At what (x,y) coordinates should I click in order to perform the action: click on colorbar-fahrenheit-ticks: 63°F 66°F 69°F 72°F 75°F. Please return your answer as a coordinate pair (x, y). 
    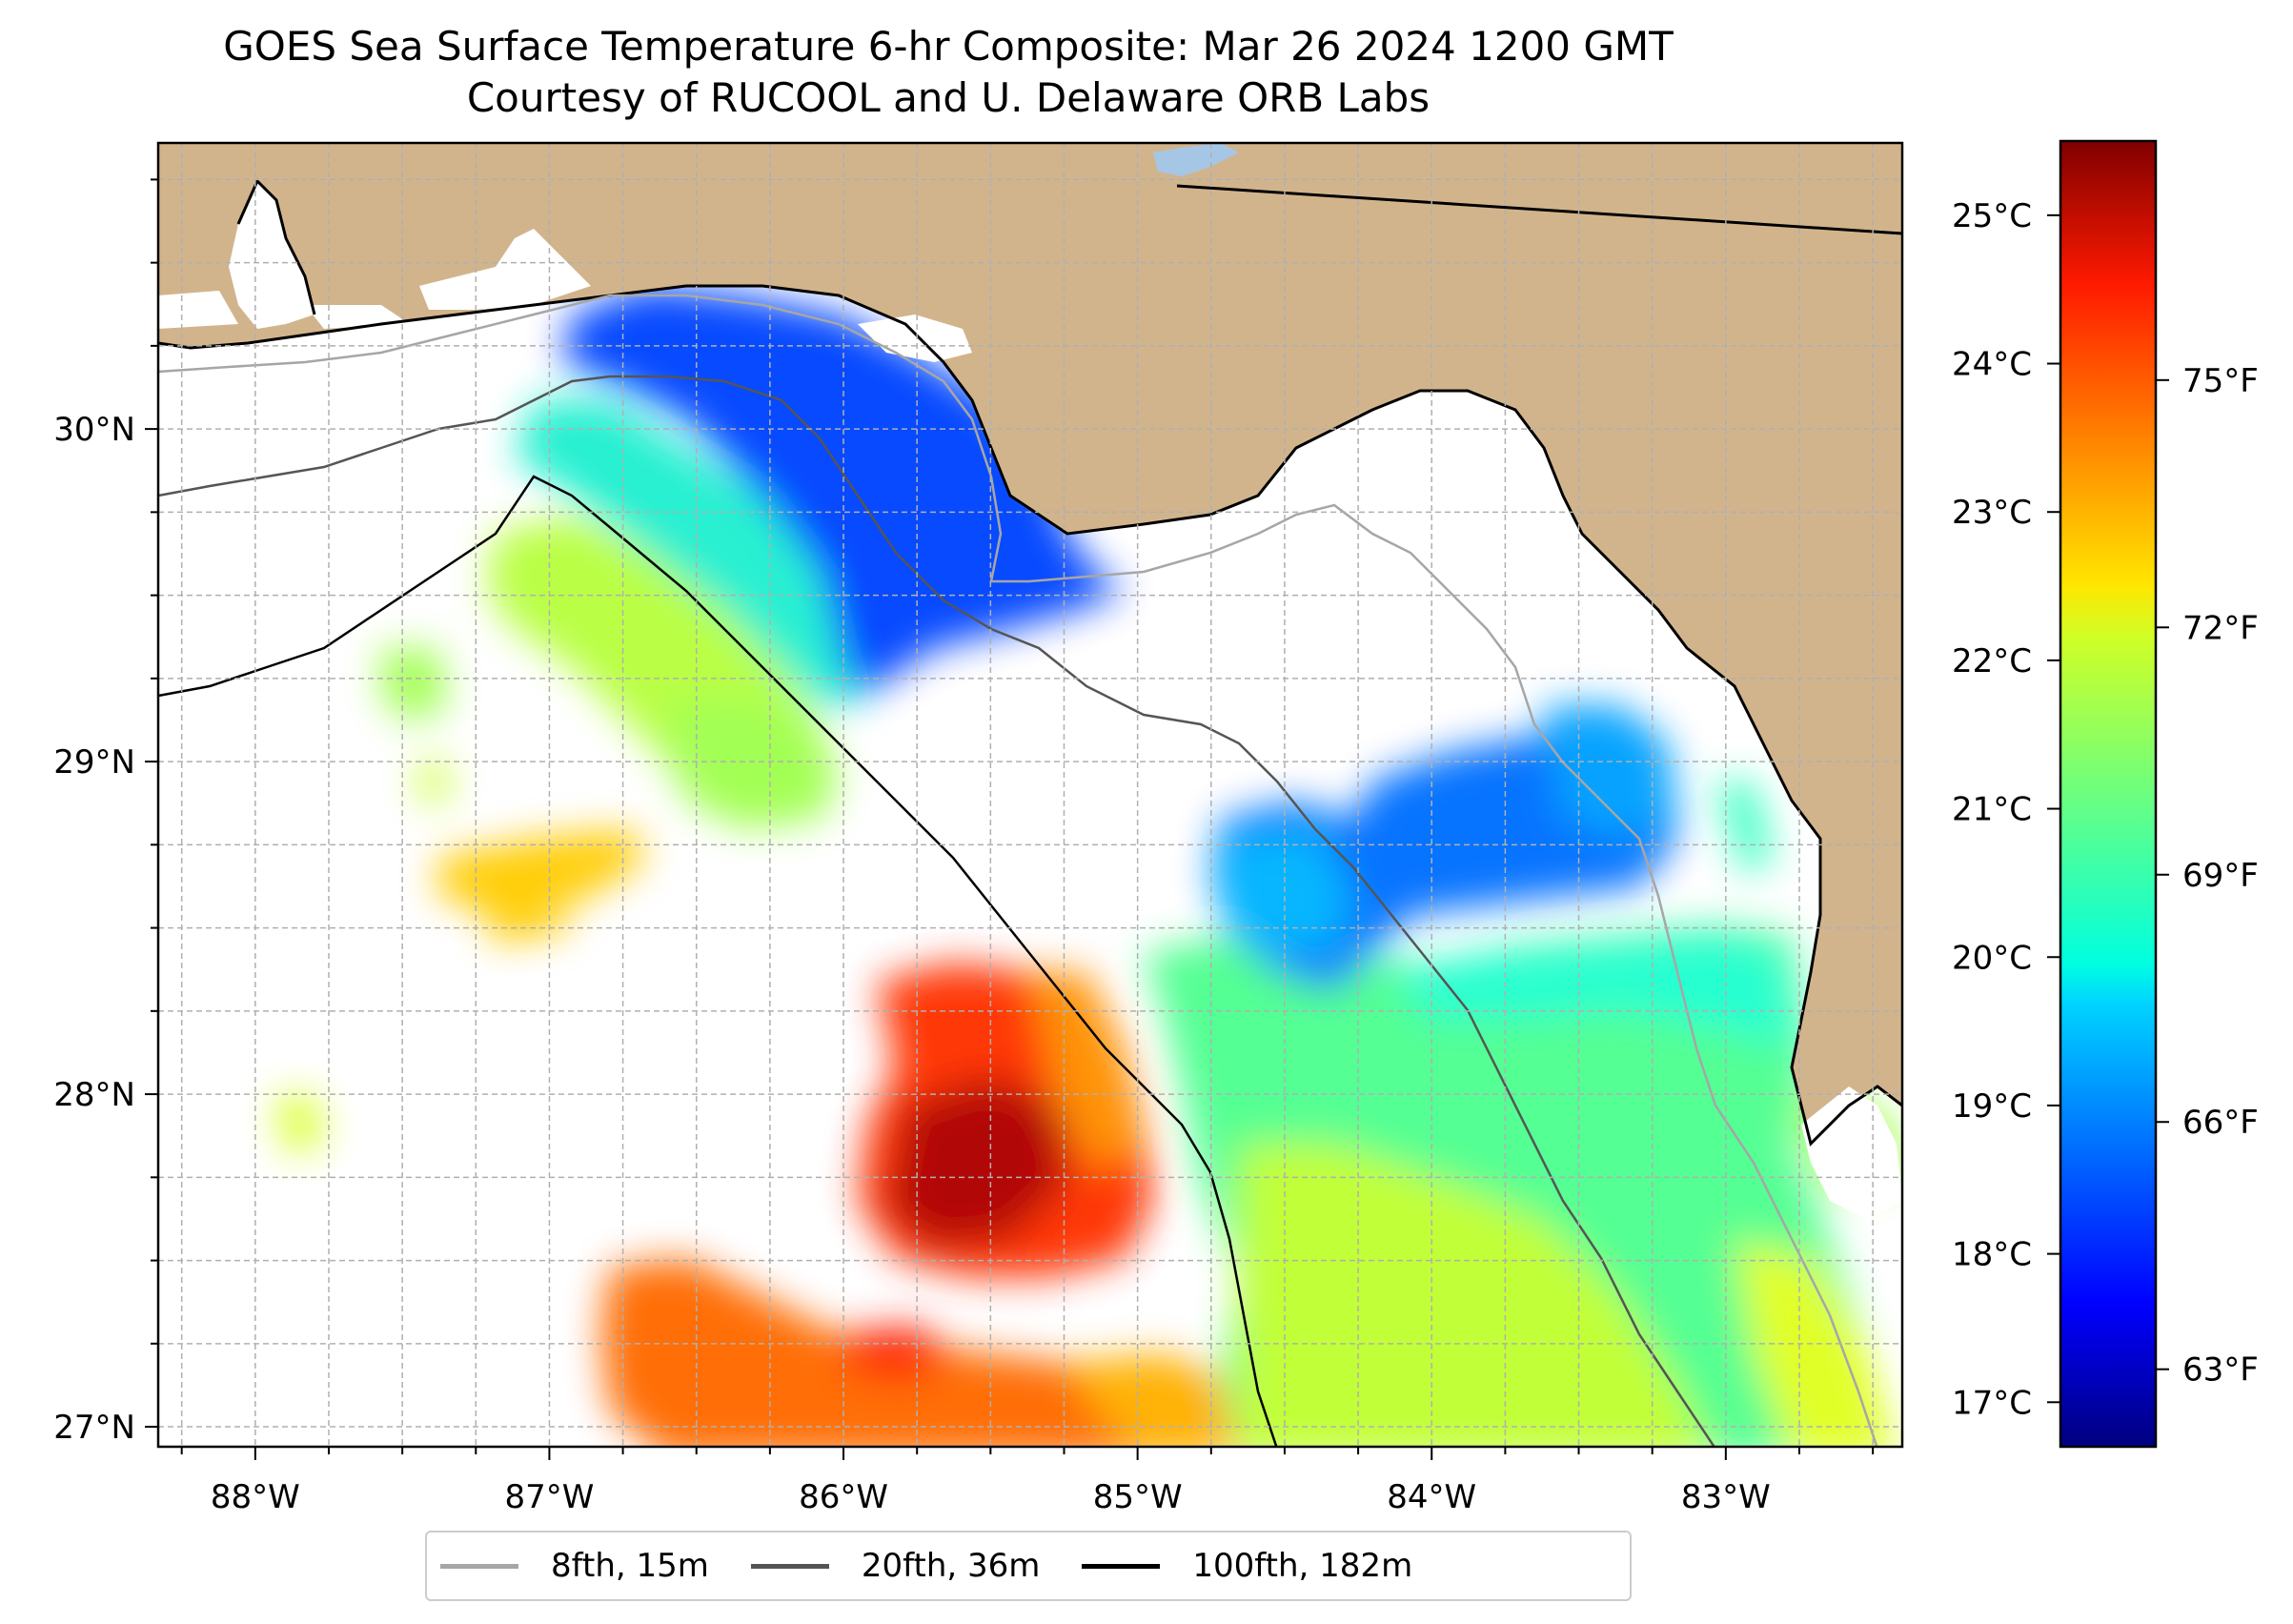
    Looking at the image, I should click on (2208, 876).